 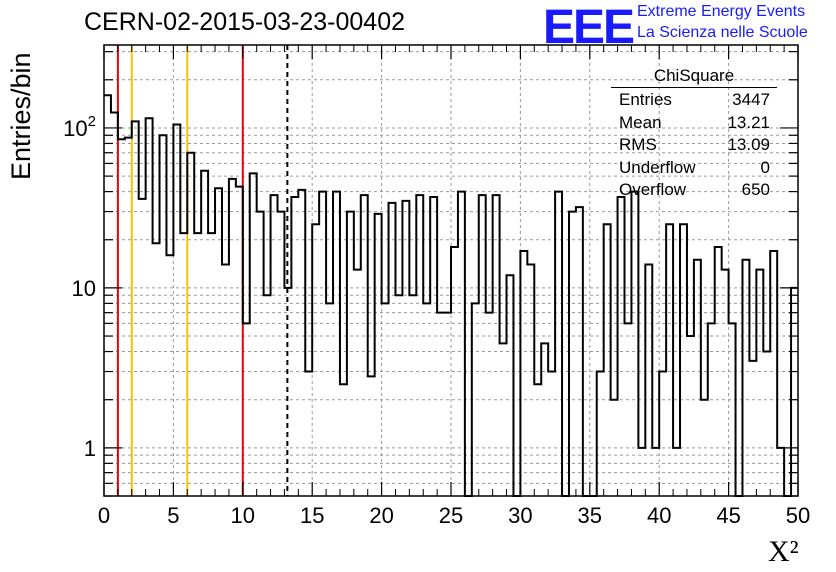 I want to click on x-tick-label: 40, so click(x=659, y=515).